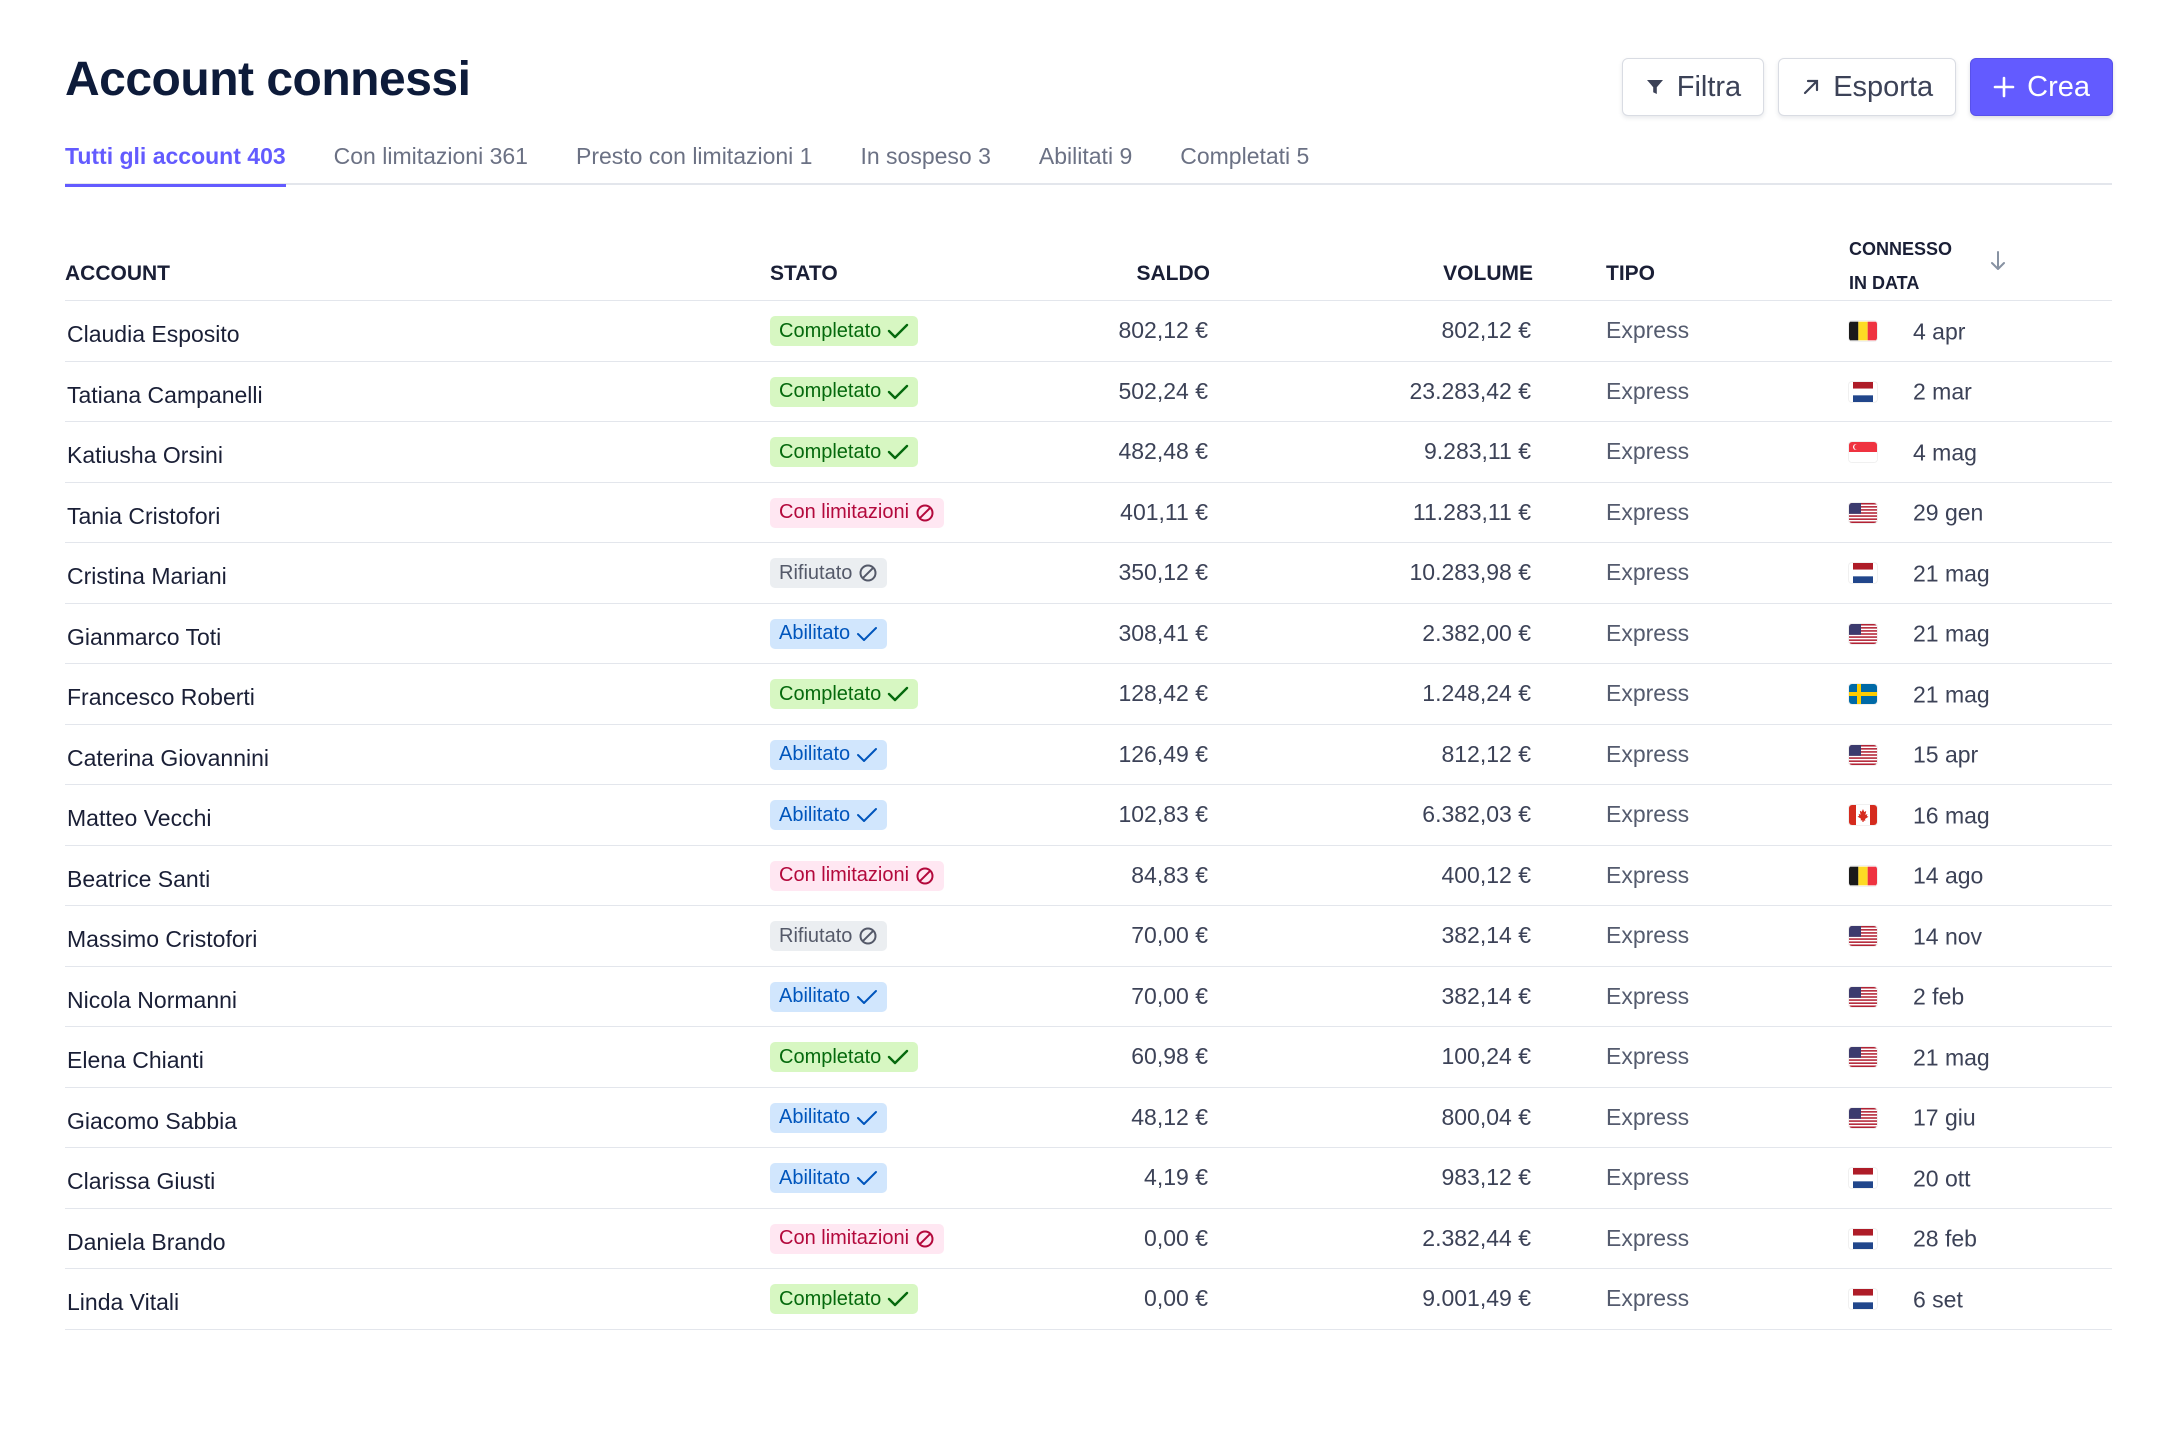 The height and width of the screenshot is (1448, 2158). I want to click on tab-5: Completati 5, so click(1245, 156).